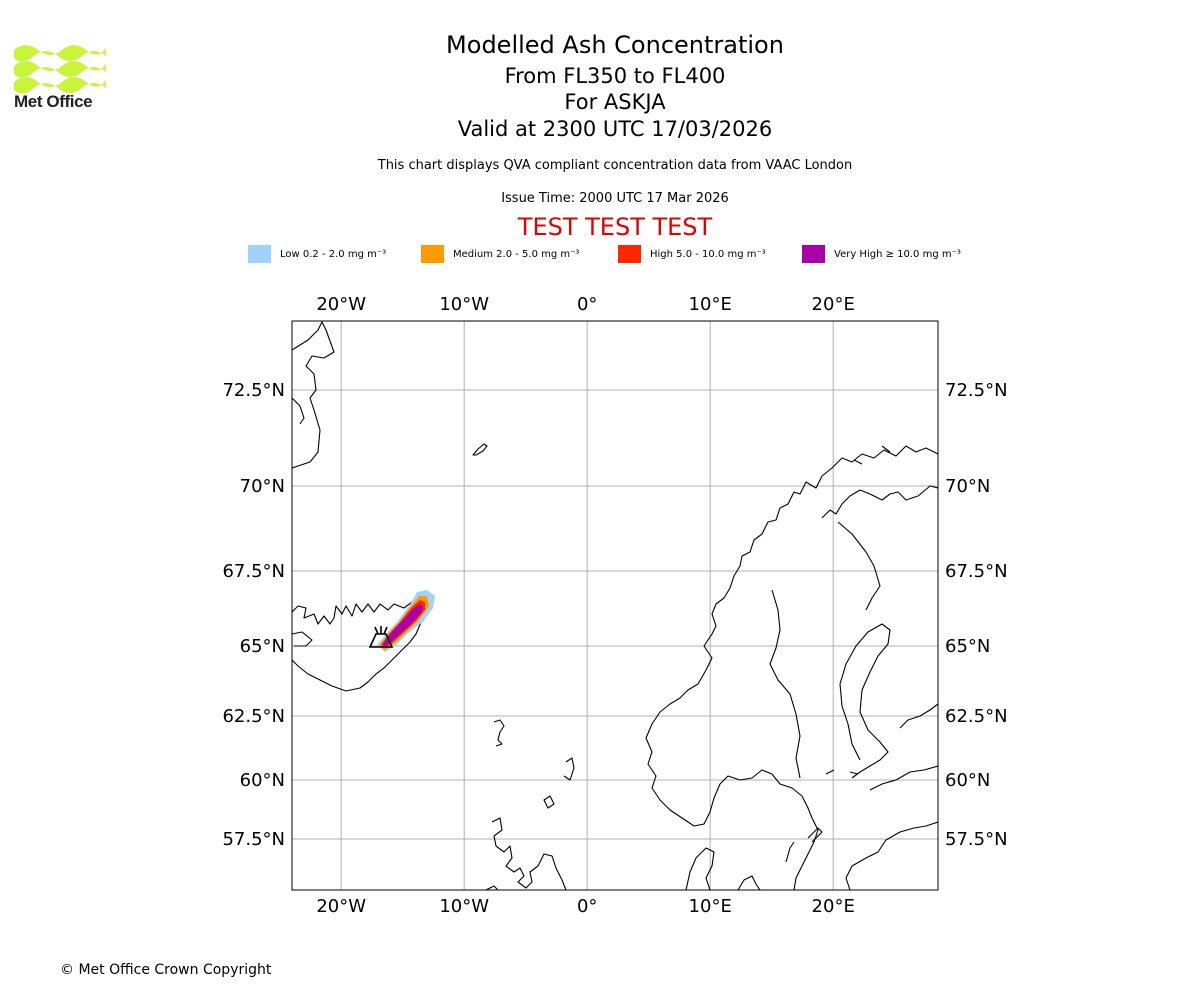  What do you see at coordinates (526, 853) in the screenshot?
I see `coast-scotland` at bounding box center [526, 853].